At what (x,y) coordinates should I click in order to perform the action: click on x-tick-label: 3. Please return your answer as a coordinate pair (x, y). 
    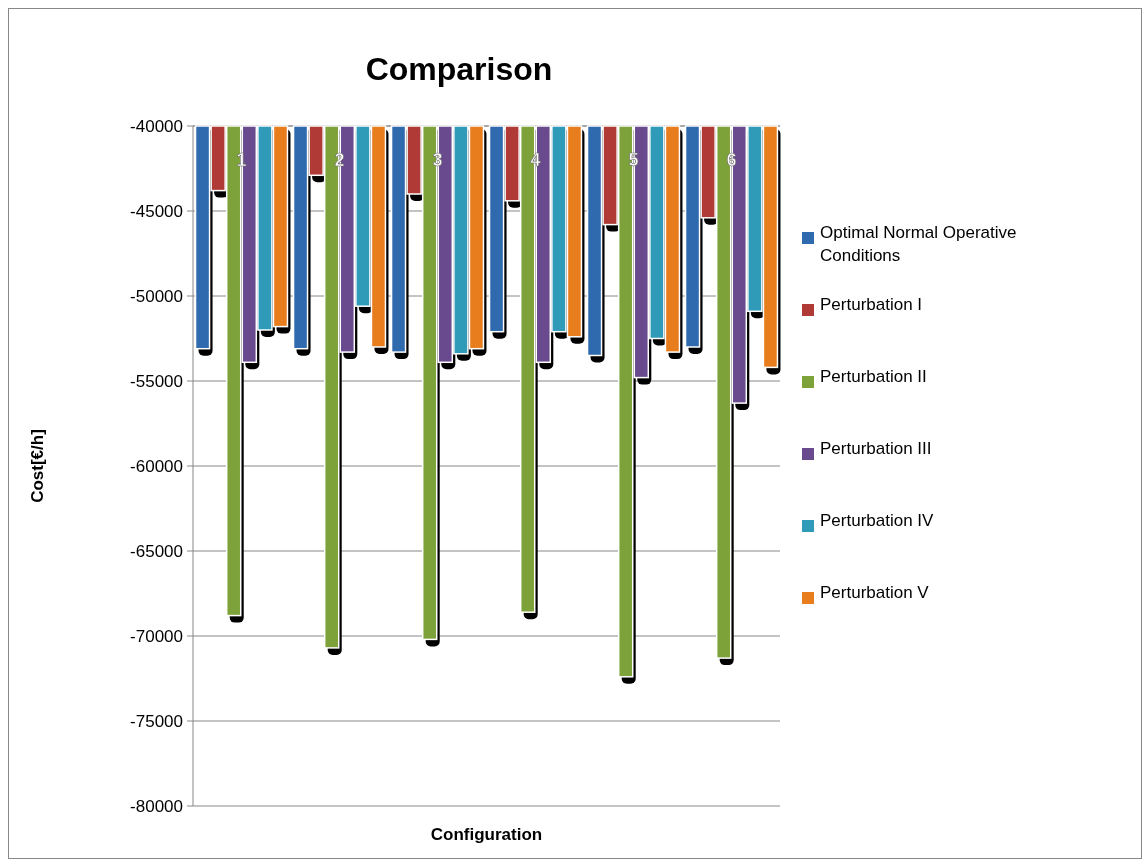
    Looking at the image, I should click on (437, 160).